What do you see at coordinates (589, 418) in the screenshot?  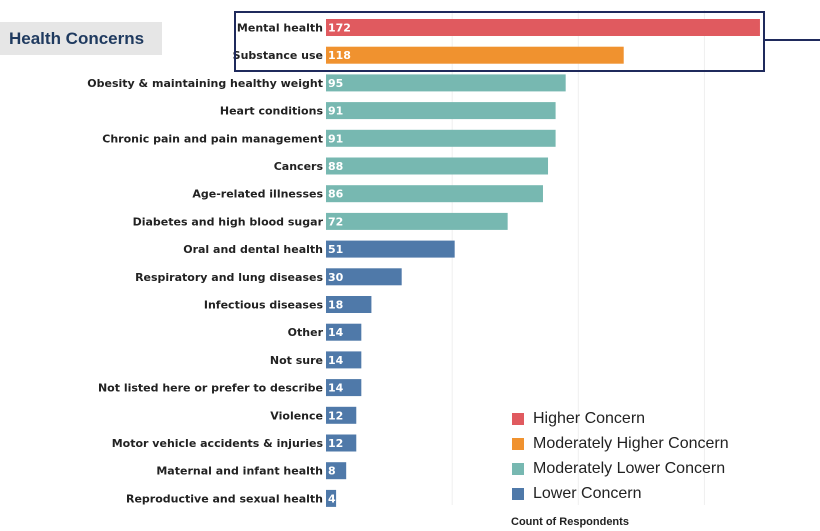 I see `legend-label: Higher Concern` at bounding box center [589, 418].